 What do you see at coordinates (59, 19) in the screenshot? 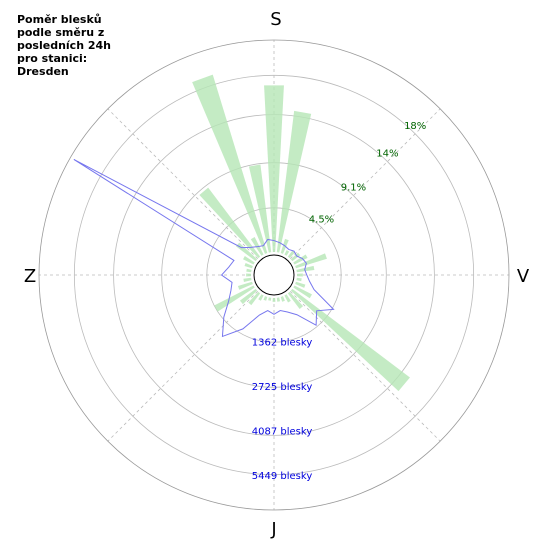
I see `title-line: Poměr blesků` at bounding box center [59, 19].